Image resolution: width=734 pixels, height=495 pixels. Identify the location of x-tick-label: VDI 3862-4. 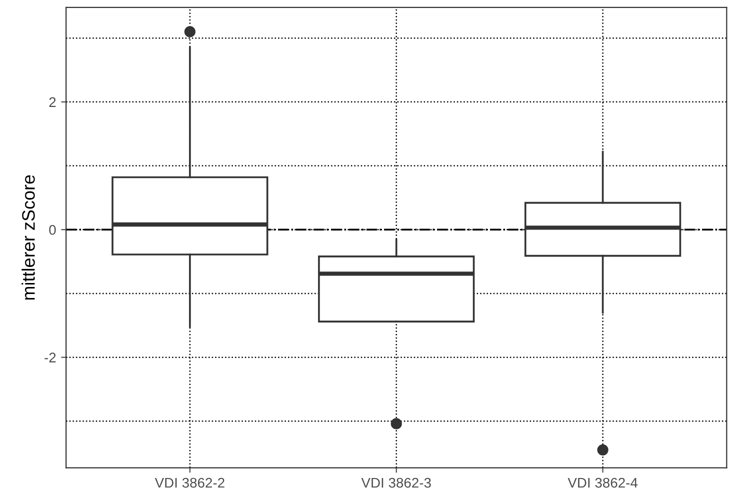
(603, 483).